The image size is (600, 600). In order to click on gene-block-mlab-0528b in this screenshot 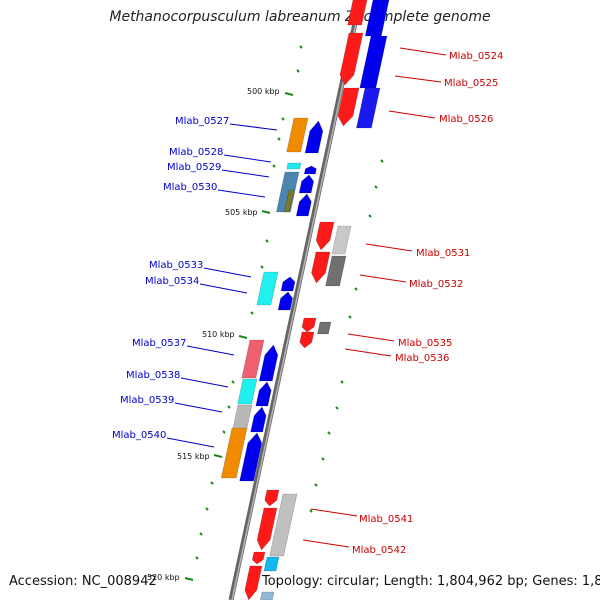, I will do `click(310, 170)`.